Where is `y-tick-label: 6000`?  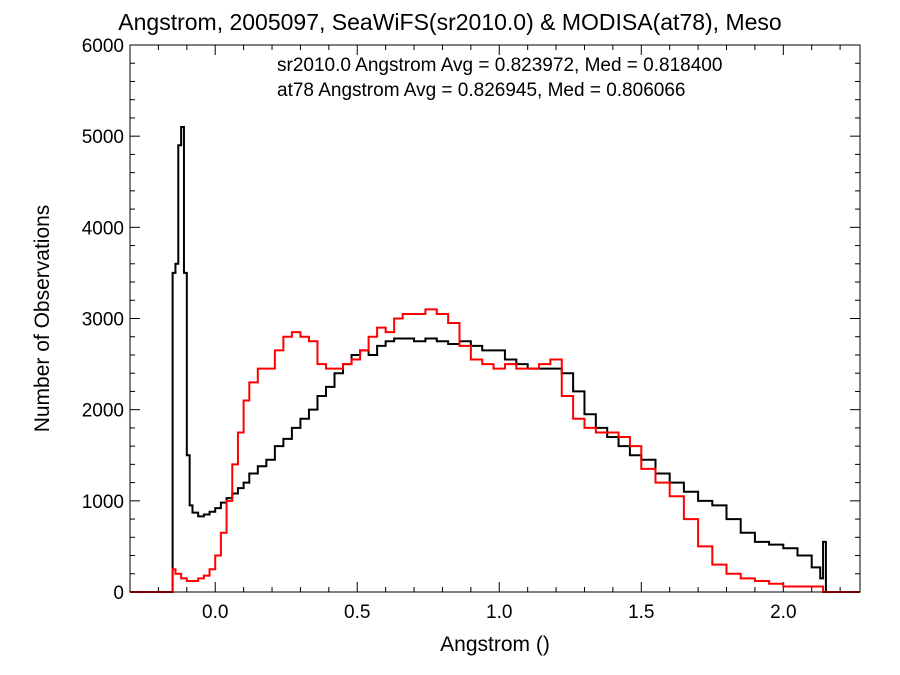 y-tick-label: 6000 is located at coordinates (103, 46).